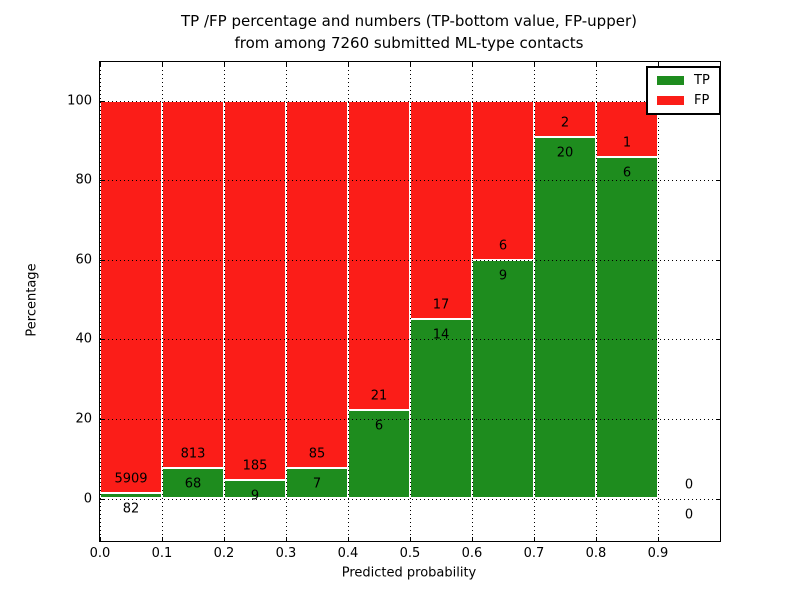 This screenshot has width=800, height=600. What do you see at coordinates (131, 479) in the screenshot?
I see `fp-count-label: 5909` at bounding box center [131, 479].